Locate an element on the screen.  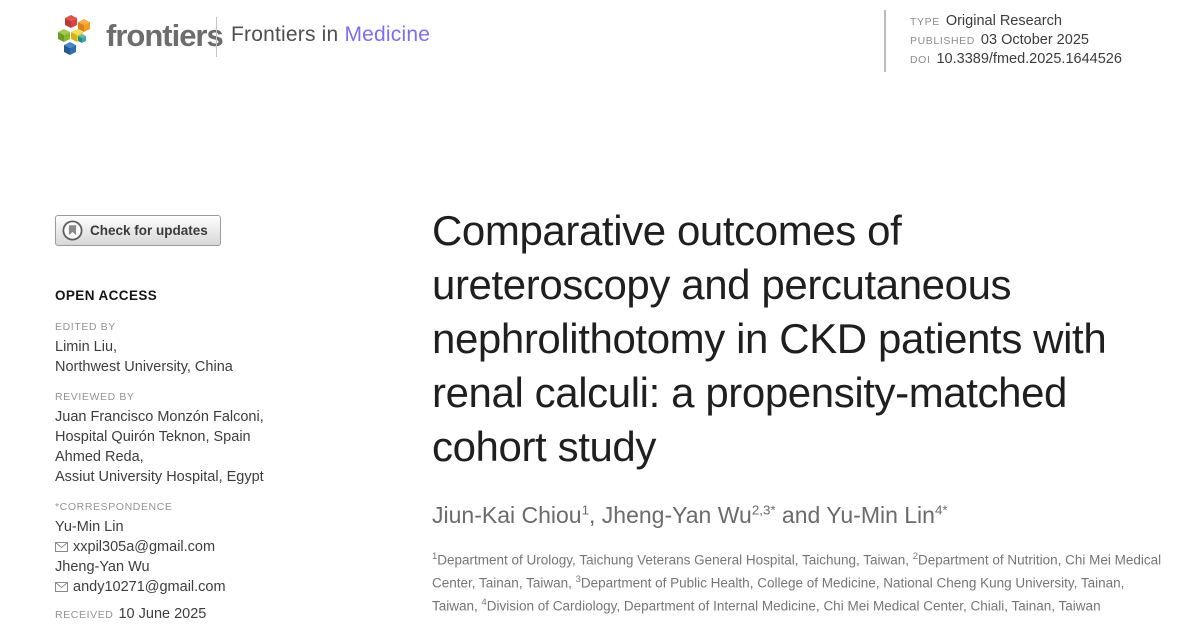
correspondent-email: andy10271@gmail.com is located at coordinates (149, 587).